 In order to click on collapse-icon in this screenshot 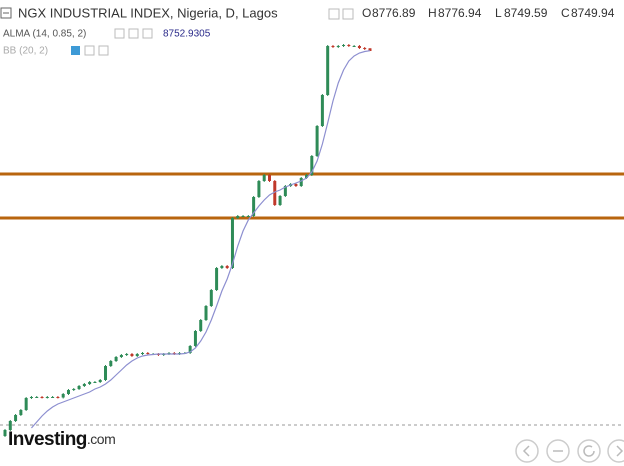, I will do `click(6, 13)`.